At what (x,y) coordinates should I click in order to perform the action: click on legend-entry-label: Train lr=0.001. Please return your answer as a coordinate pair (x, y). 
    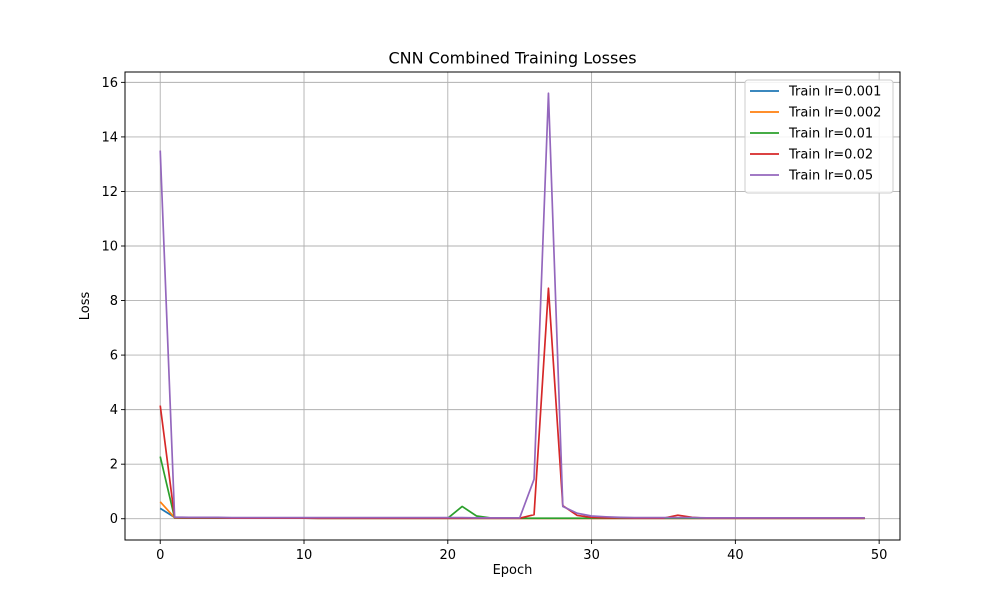
    Looking at the image, I should click on (834, 92).